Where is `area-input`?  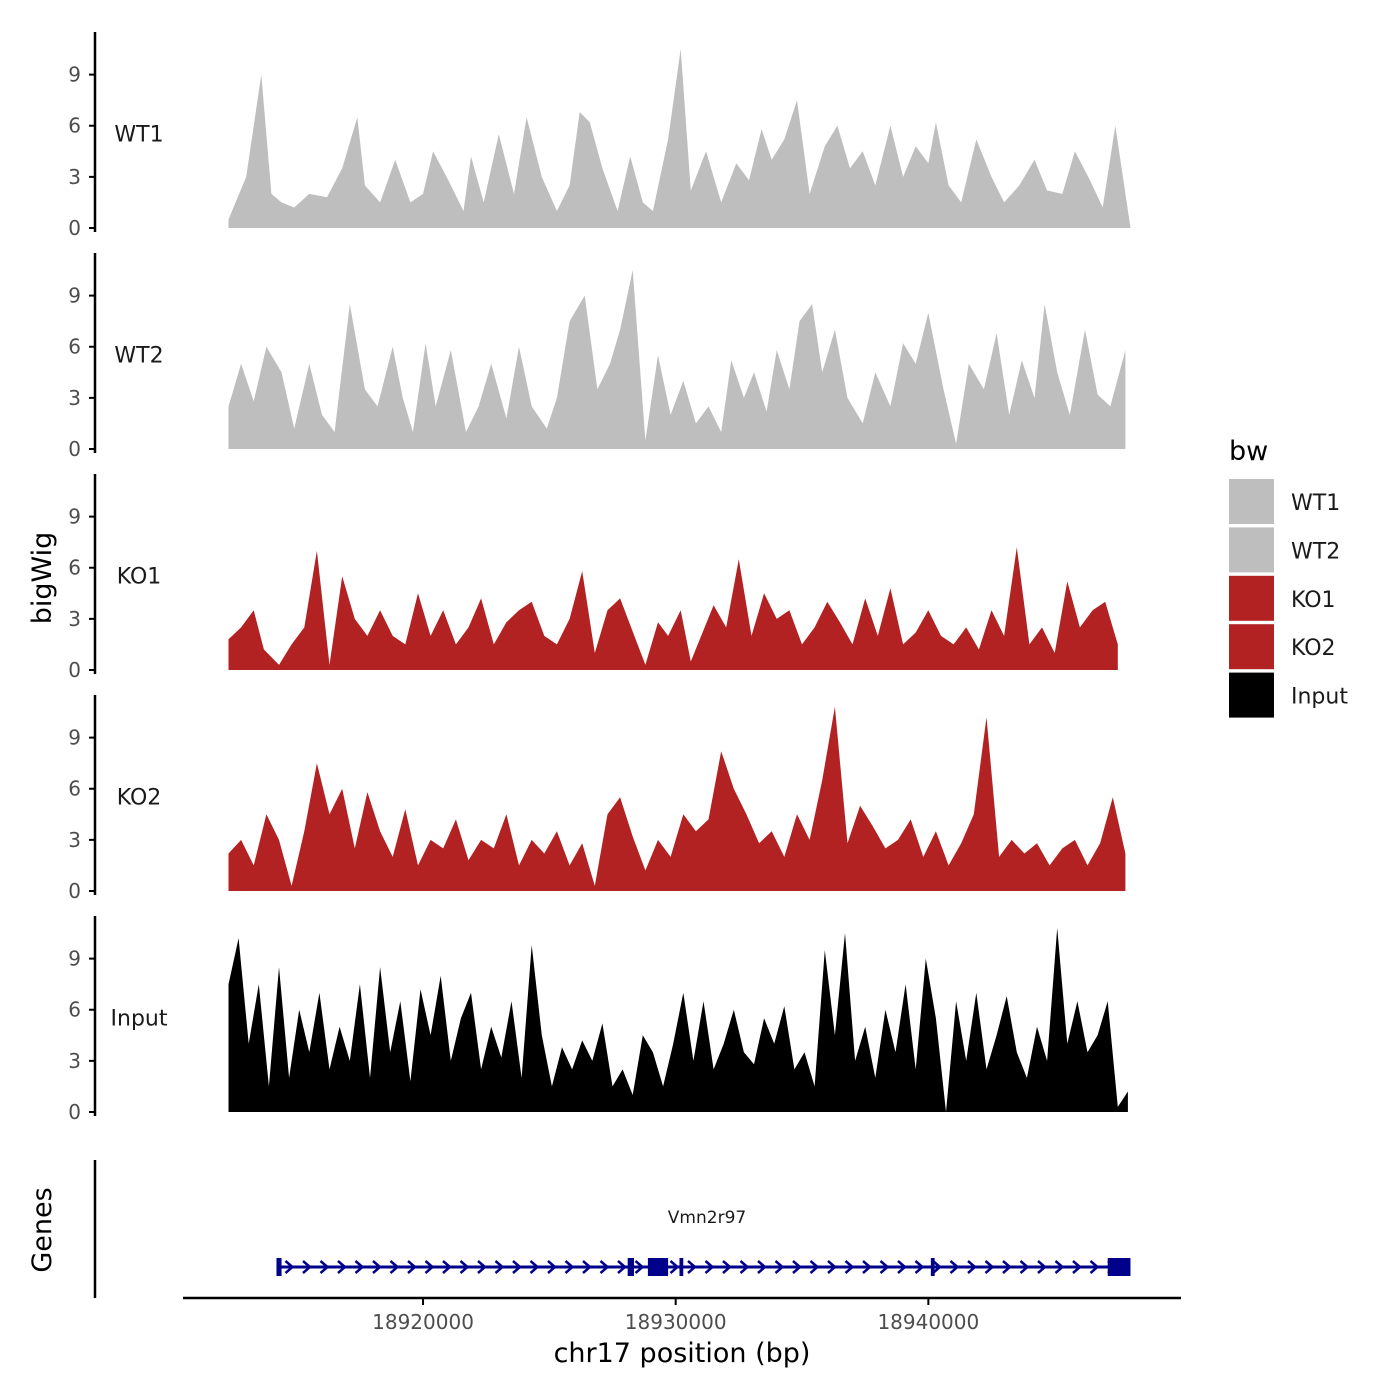
area-input is located at coordinates (678, 1019).